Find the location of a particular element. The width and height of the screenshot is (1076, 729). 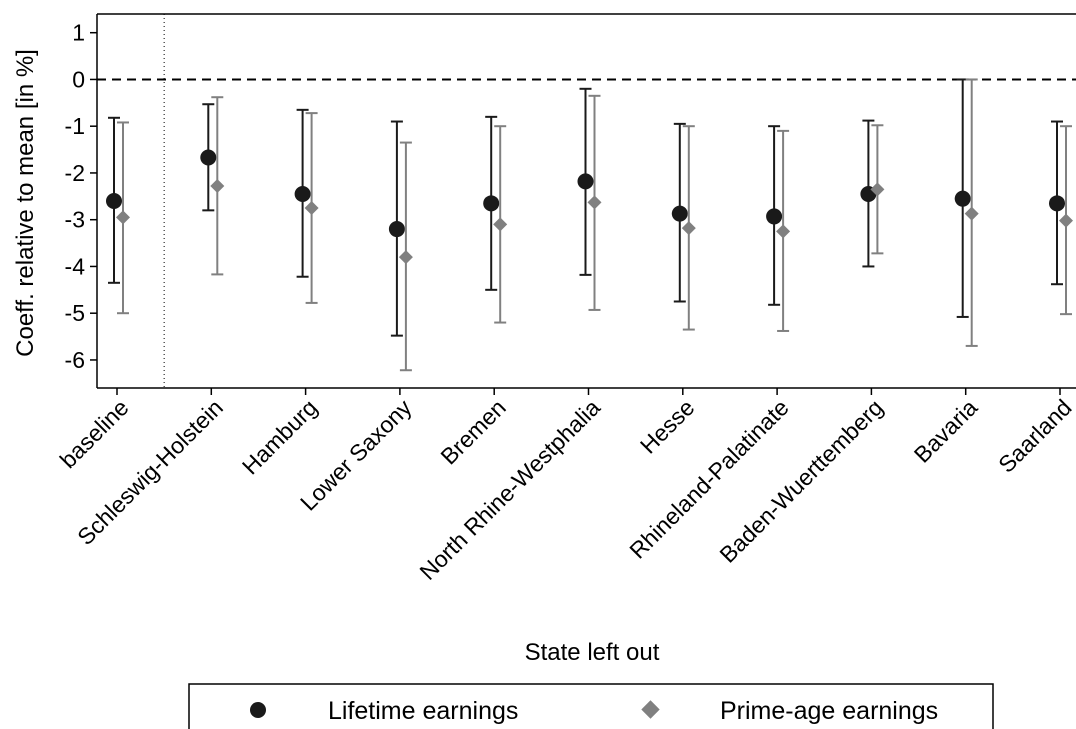

x-tick-label: Hesse is located at coordinates (667, 426).